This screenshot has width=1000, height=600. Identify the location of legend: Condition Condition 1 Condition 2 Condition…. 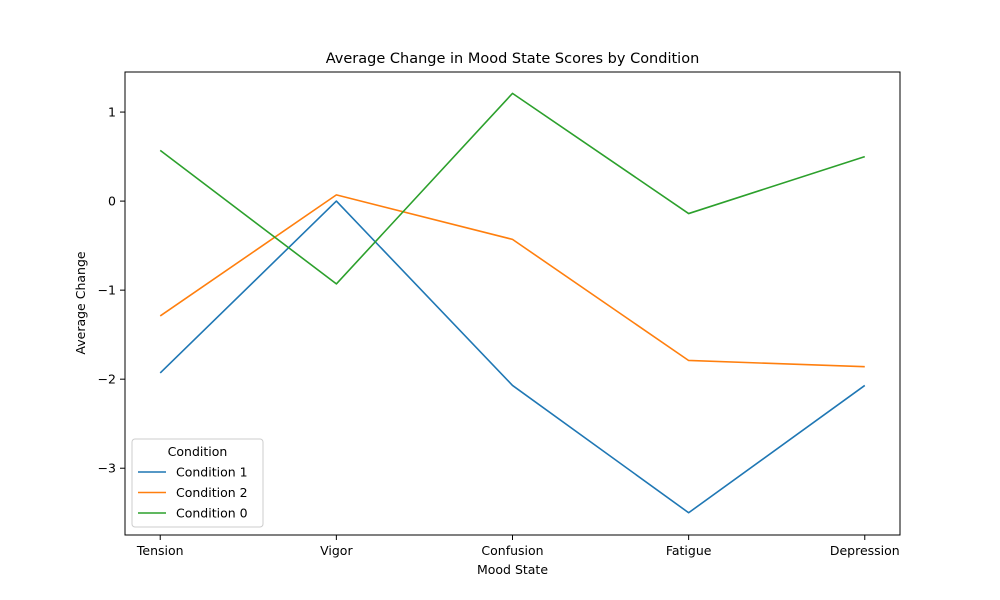
(197, 483).